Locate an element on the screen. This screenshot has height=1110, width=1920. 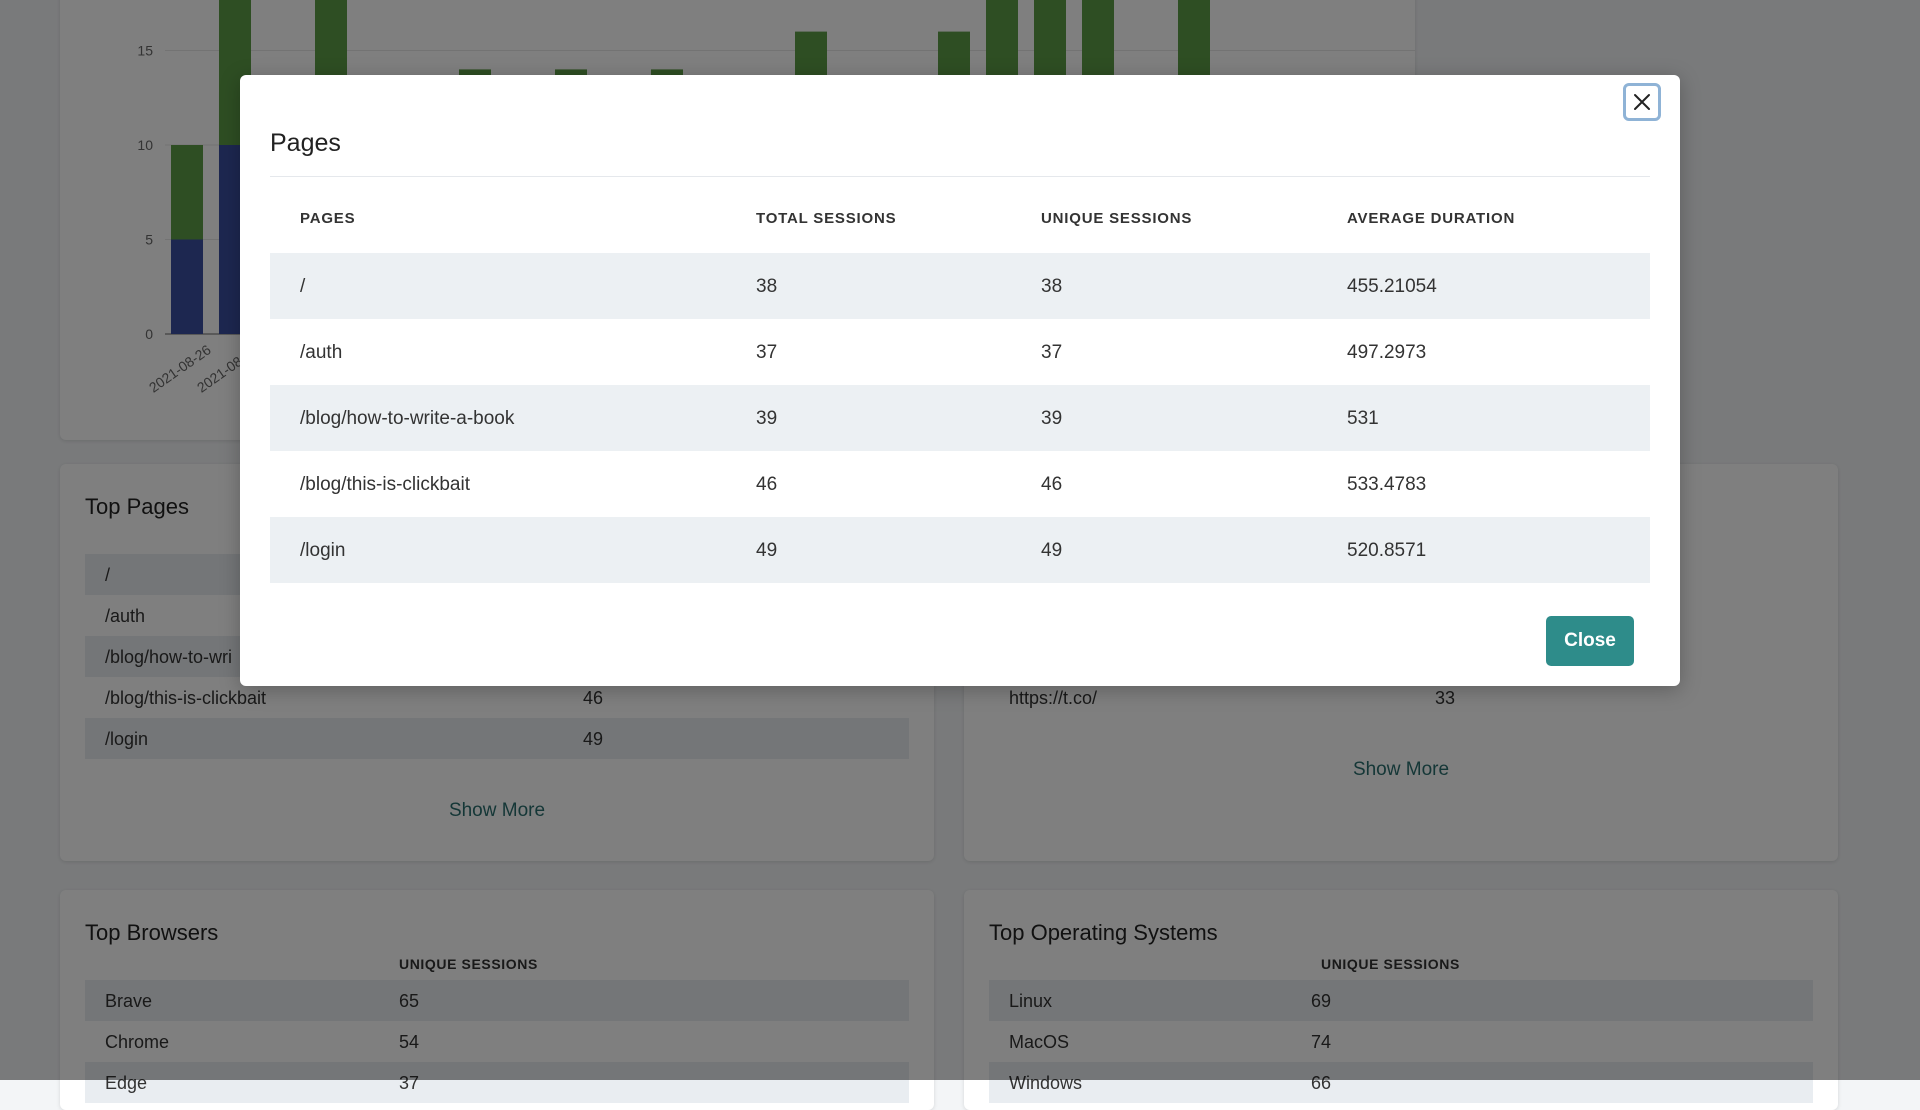
close-icon is located at coordinates (1642, 102).